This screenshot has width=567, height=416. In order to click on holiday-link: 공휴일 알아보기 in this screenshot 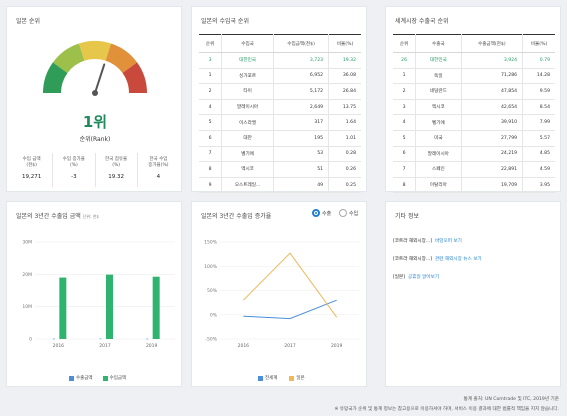, I will do `click(424, 277)`.